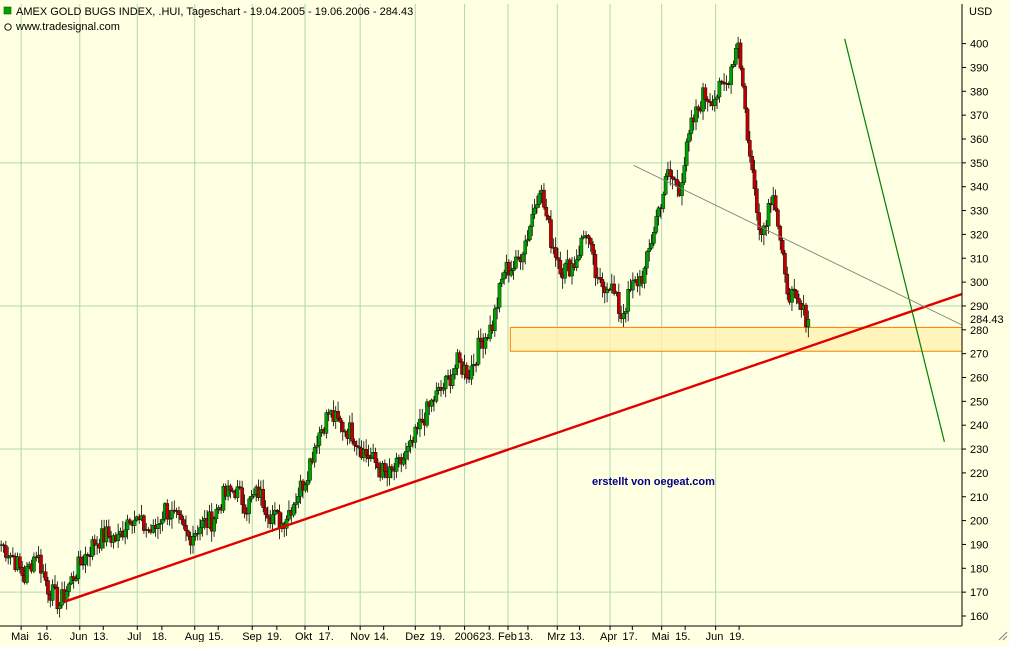 This screenshot has width=1009, height=647. I want to click on y-tick-label: 390, so click(979, 68).